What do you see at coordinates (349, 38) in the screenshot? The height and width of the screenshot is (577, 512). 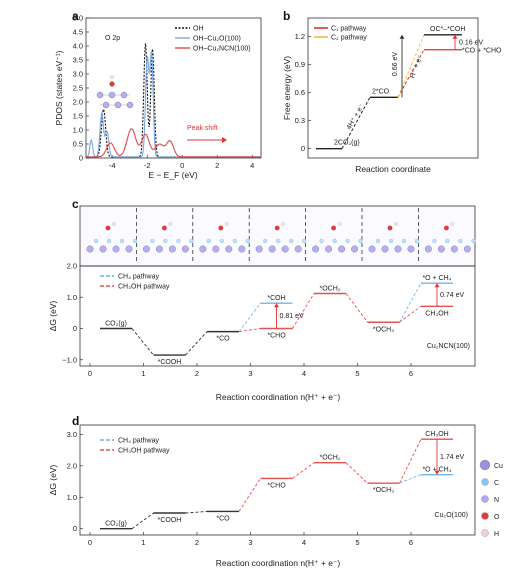 I see `legend-label-c-pathway: C₂ pathway` at bounding box center [349, 38].